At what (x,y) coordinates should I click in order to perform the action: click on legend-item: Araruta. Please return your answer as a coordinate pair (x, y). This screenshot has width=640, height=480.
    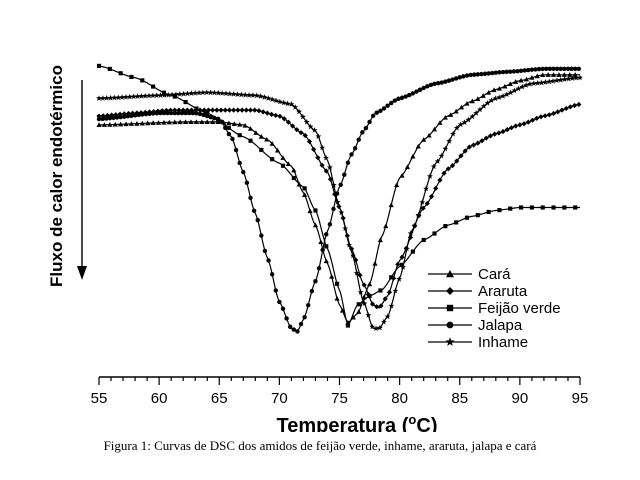
    Looking at the image, I should click on (478, 291).